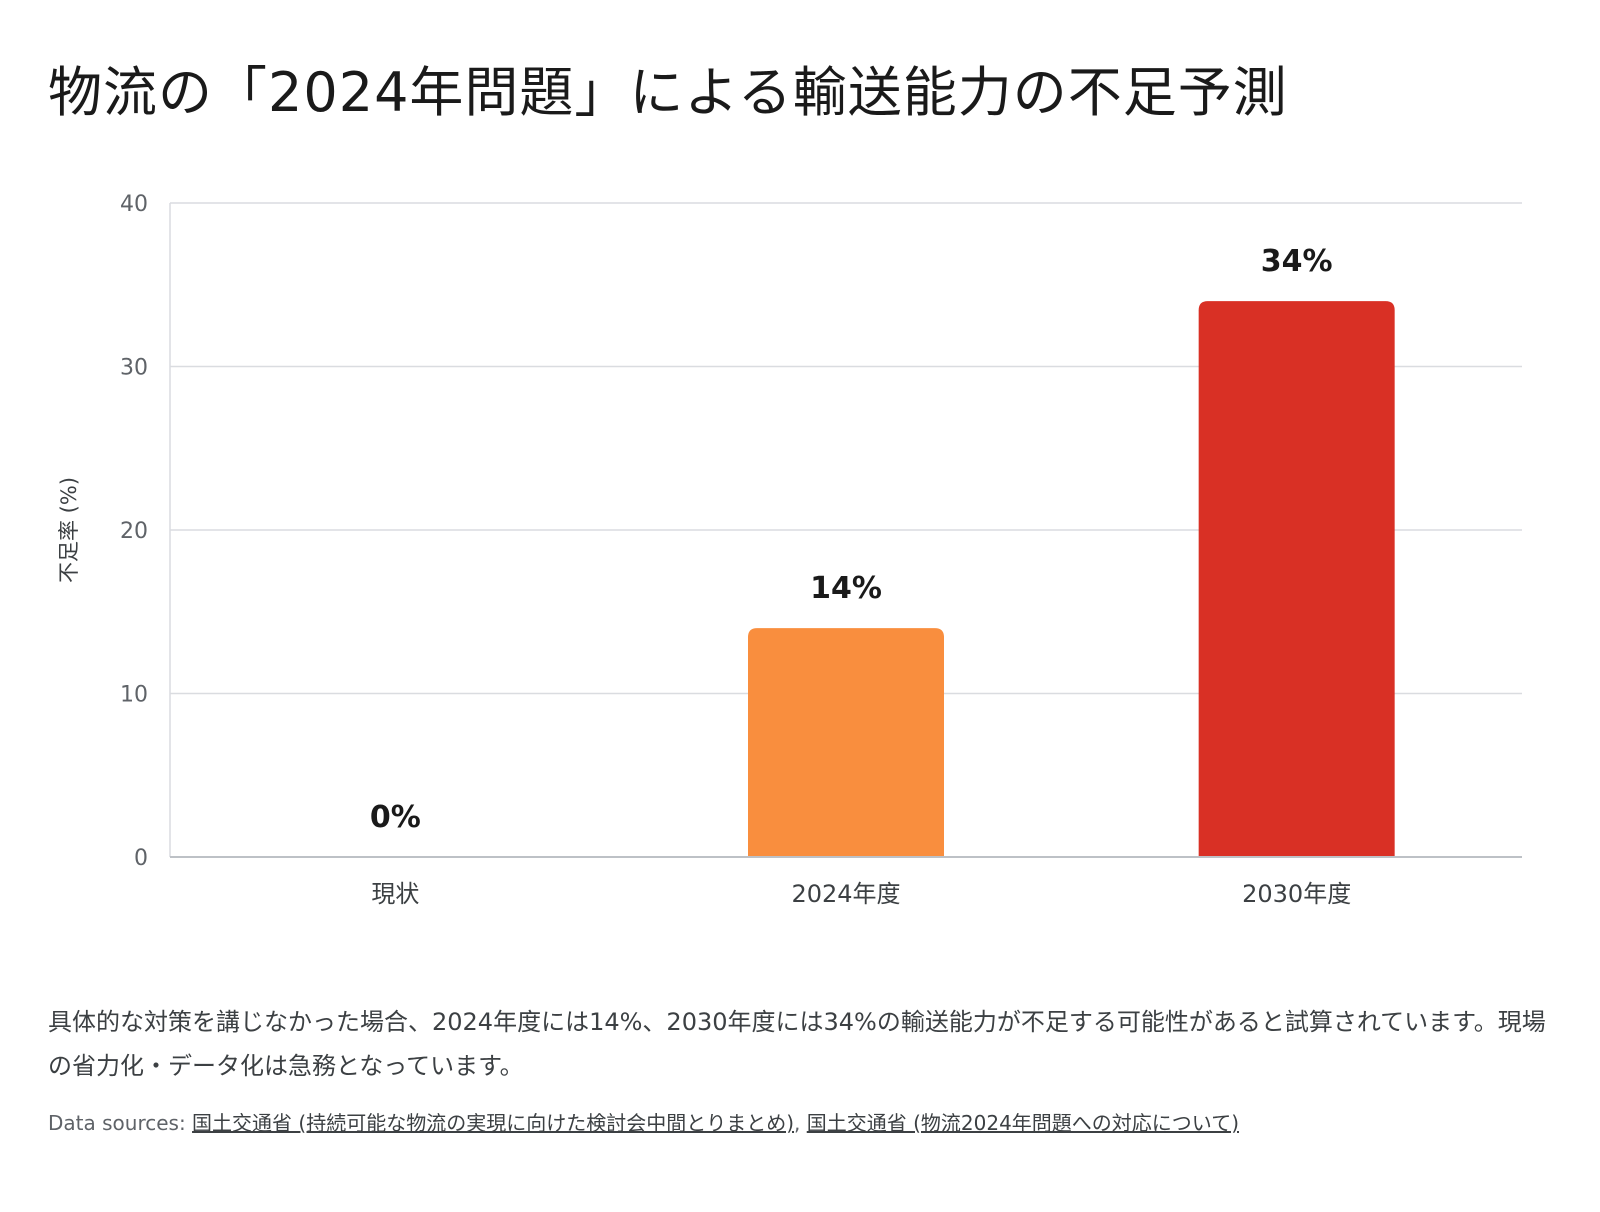 This screenshot has height=1212, width=1600. I want to click on chart-title: 物流の「2024年問題」による輸送能力の不足予測, so click(668, 92).